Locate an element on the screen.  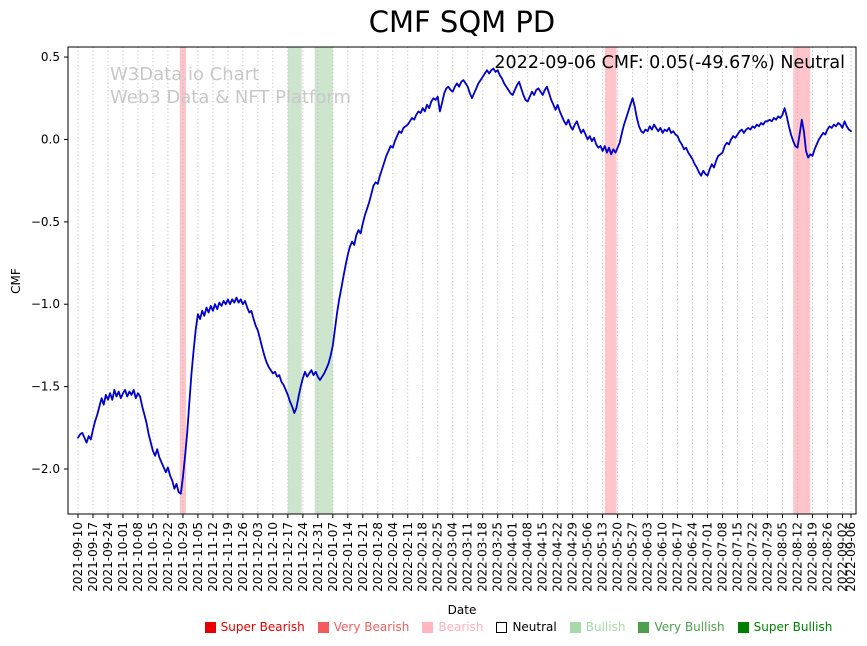
x-tick-label: 2022-07-01 is located at coordinates (708, 557).